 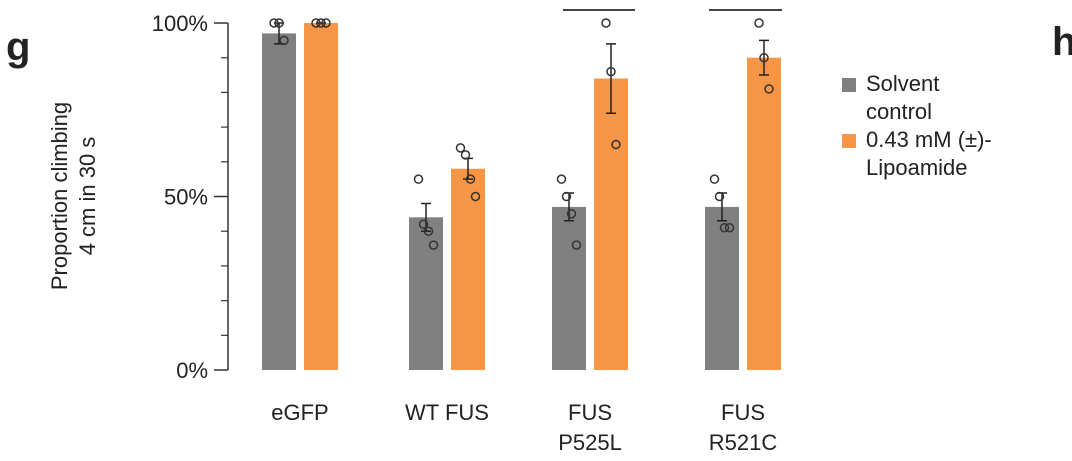 I want to click on x-tick-label: eGFP, so click(x=299, y=412).